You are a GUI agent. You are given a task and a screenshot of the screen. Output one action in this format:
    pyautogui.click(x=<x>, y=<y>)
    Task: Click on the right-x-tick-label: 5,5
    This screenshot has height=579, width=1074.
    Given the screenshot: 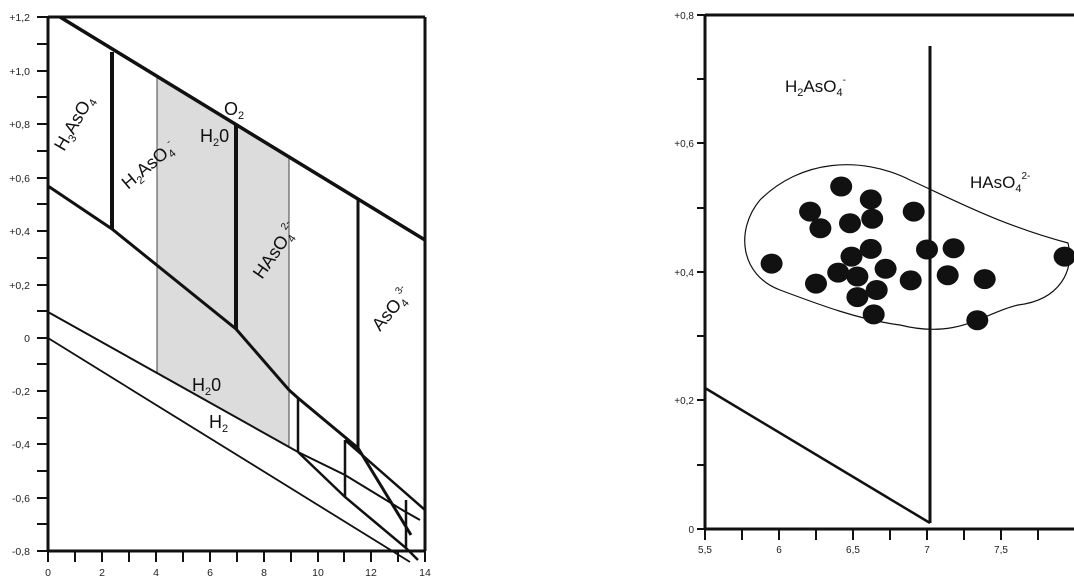 What is the action you would take?
    pyautogui.click(x=705, y=550)
    